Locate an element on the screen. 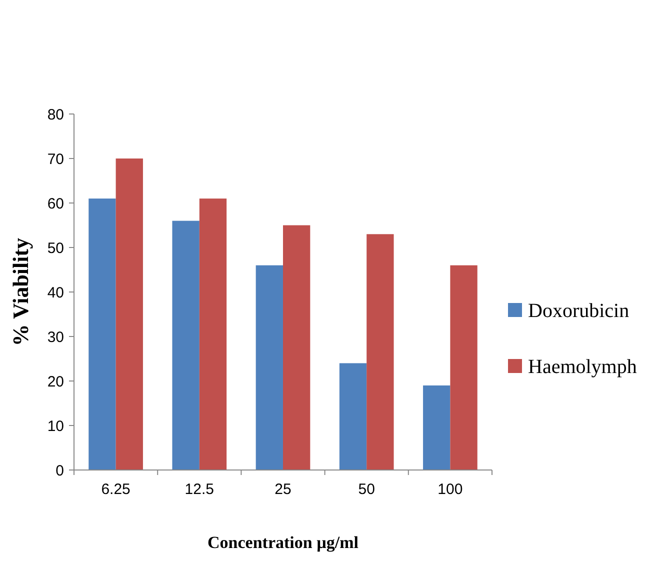 The width and height of the screenshot is (669, 571). y-tick-label: 70 is located at coordinates (55, 159).